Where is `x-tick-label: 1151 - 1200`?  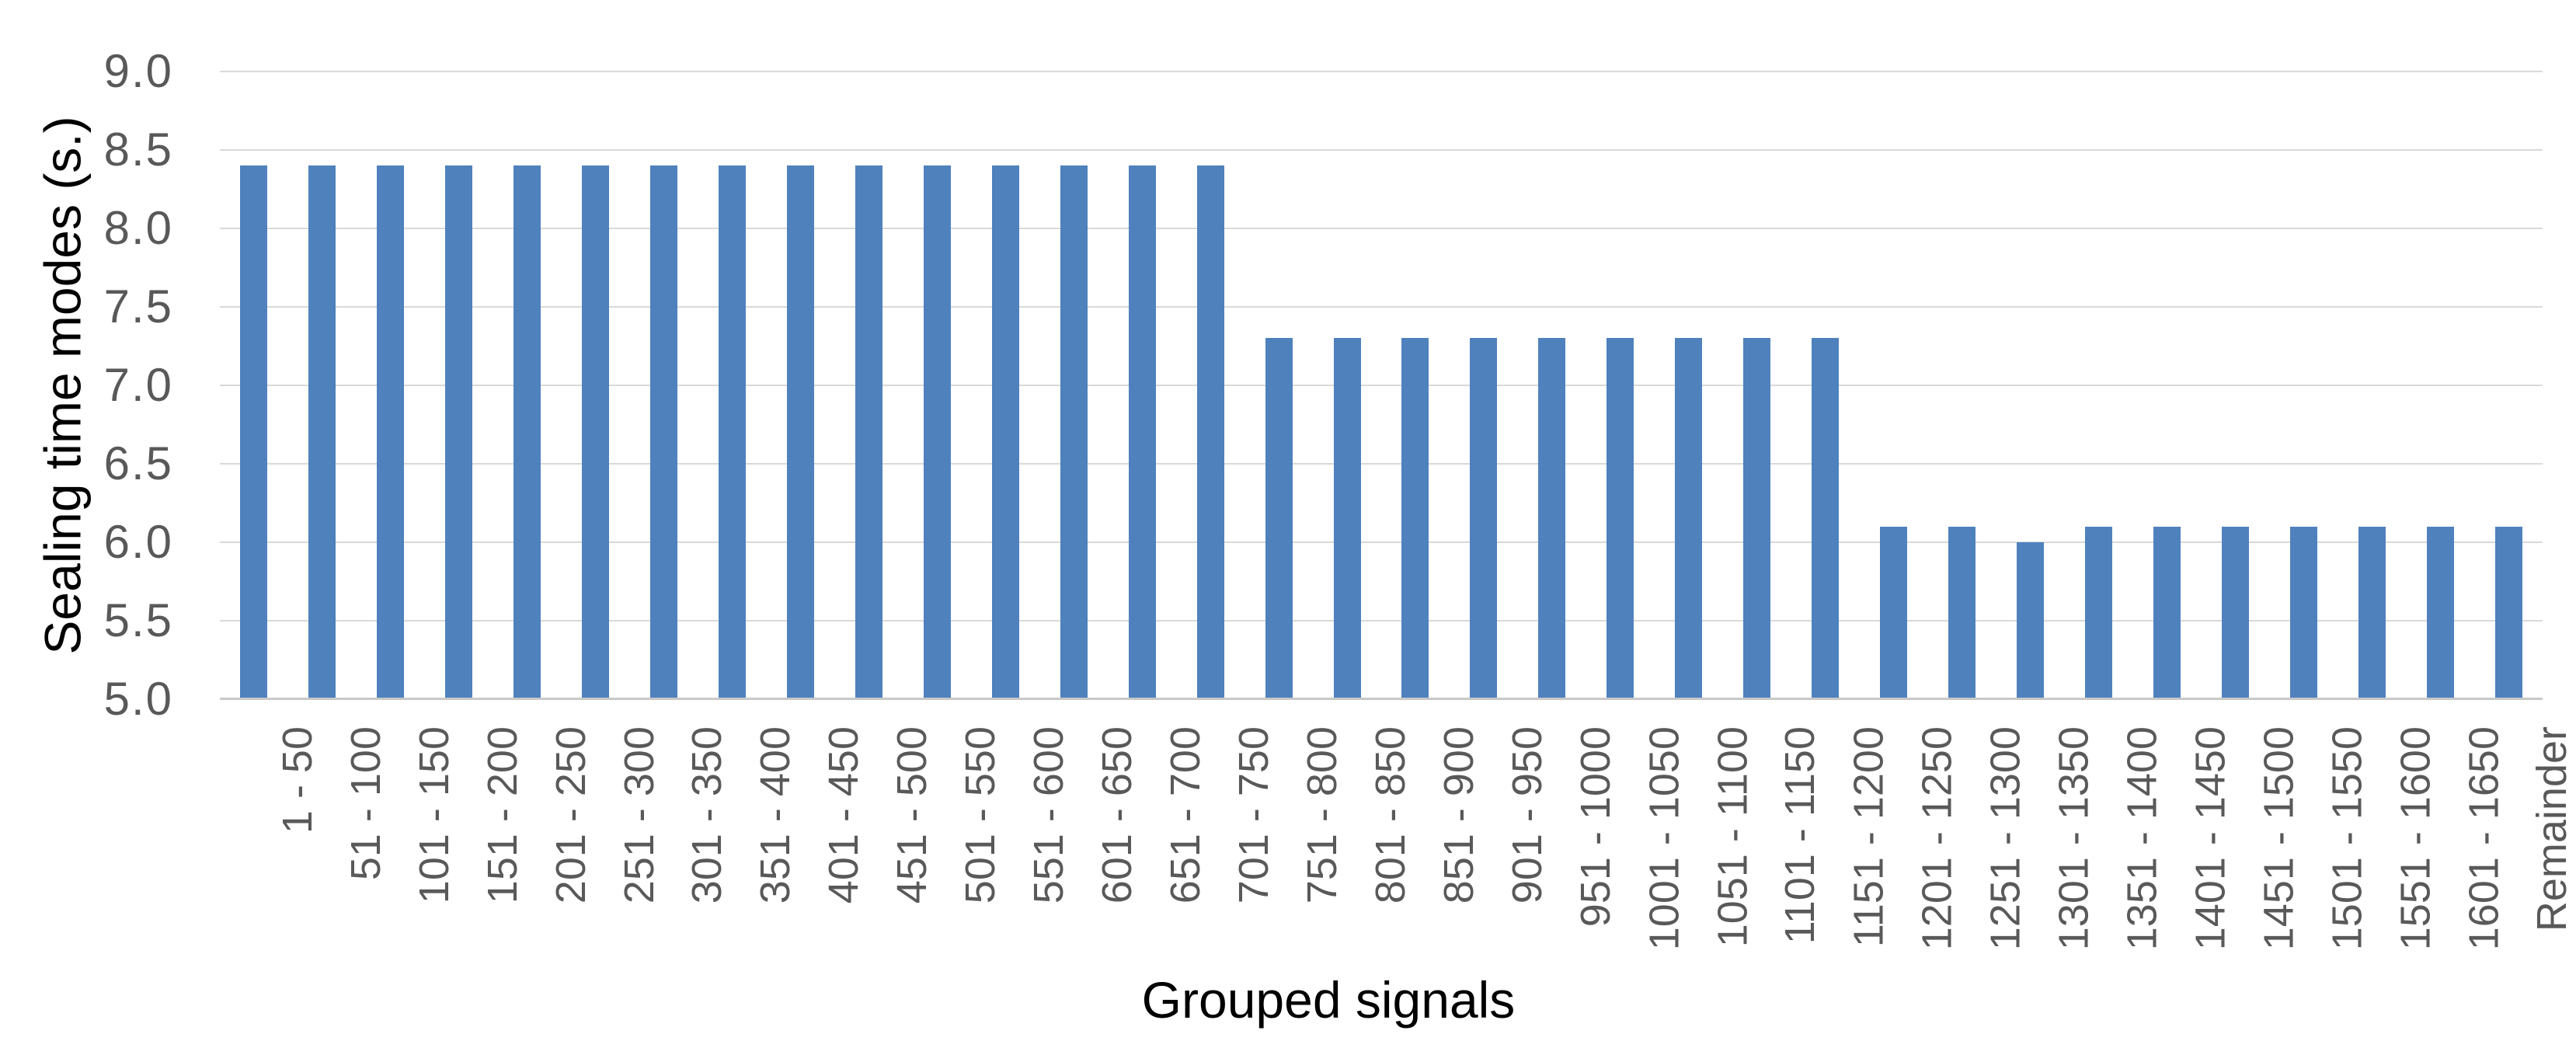 x-tick-label: 1151 - 1200 is located at coordinates (1868, 837).